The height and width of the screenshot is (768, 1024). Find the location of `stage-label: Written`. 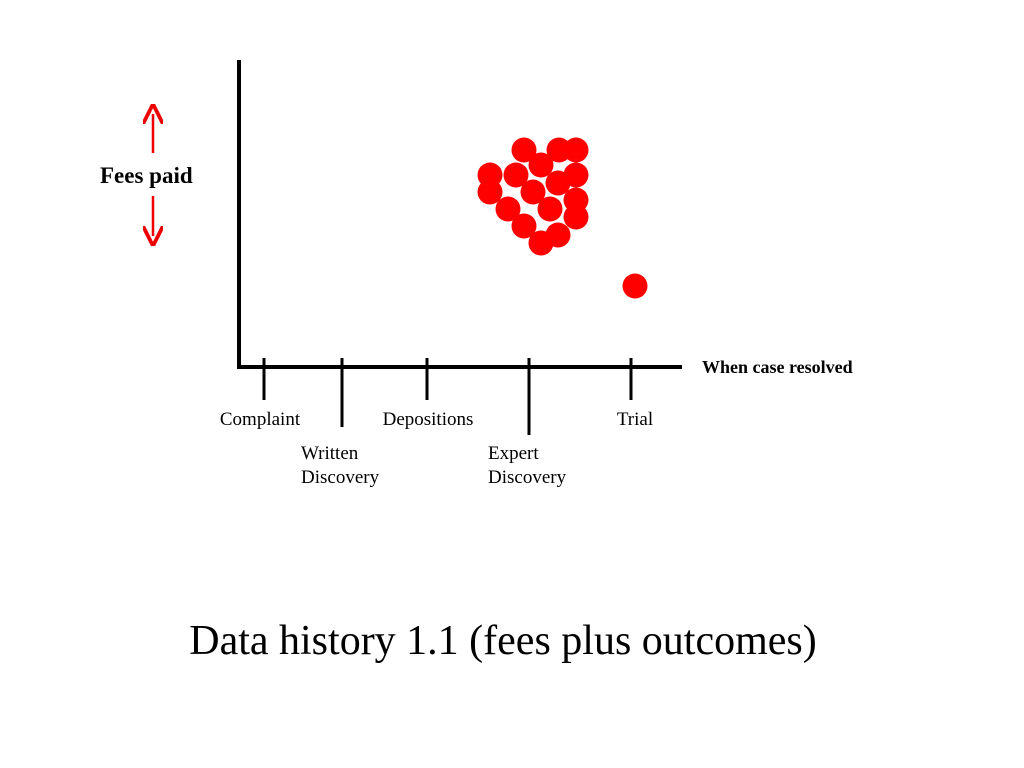

stage-label: Written is located at coordinates (330, 453).